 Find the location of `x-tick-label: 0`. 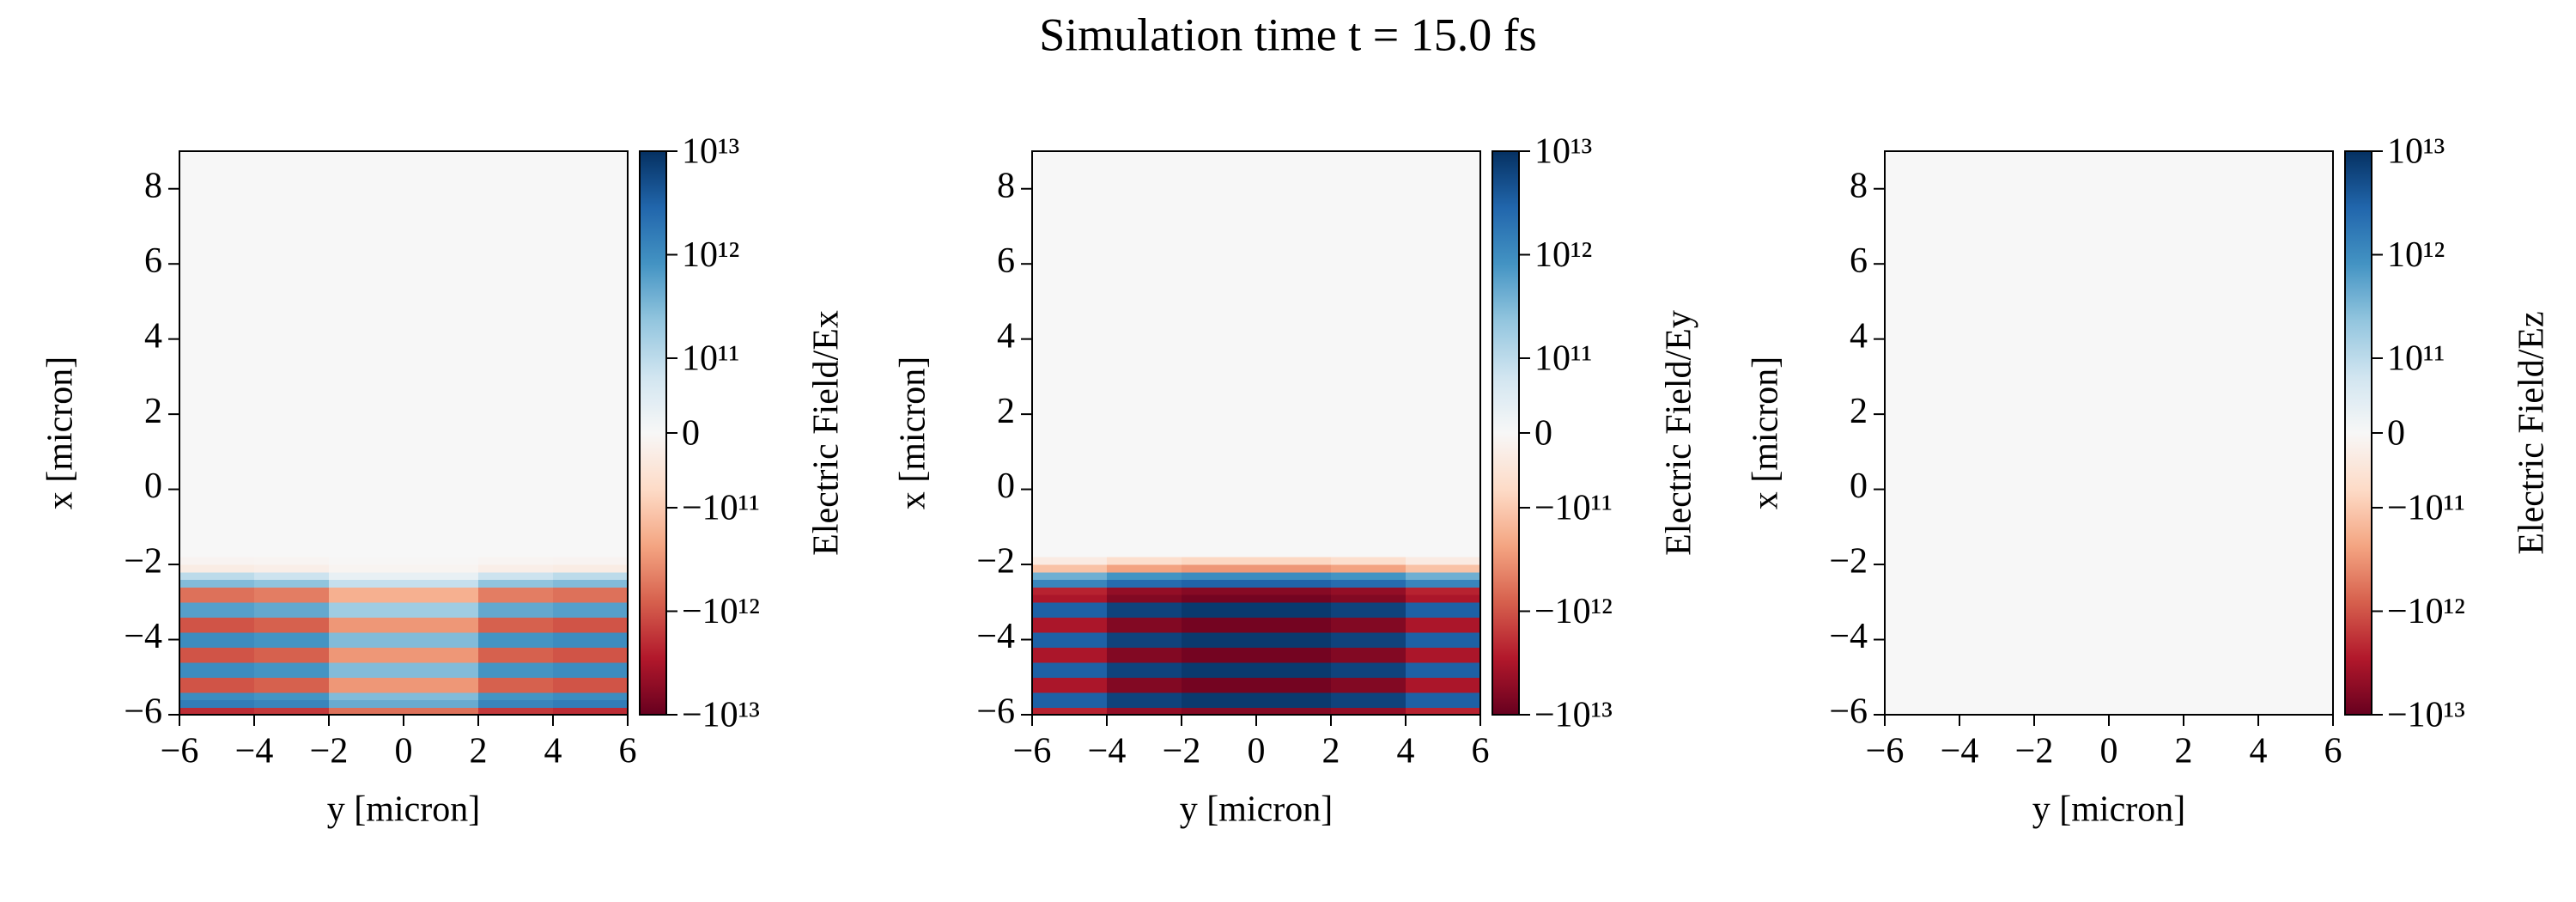

x-tick-label: 0 is located at coordinates (404, 751).